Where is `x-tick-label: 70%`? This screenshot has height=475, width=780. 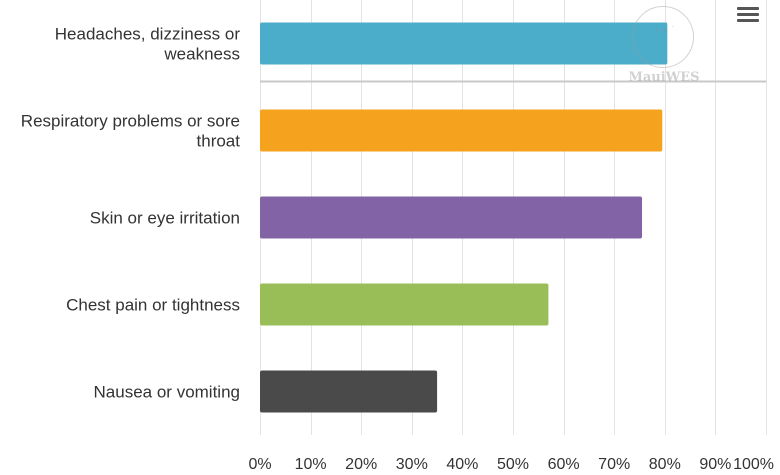
x-tick-label: 70% is located at coordinates (614, 464).